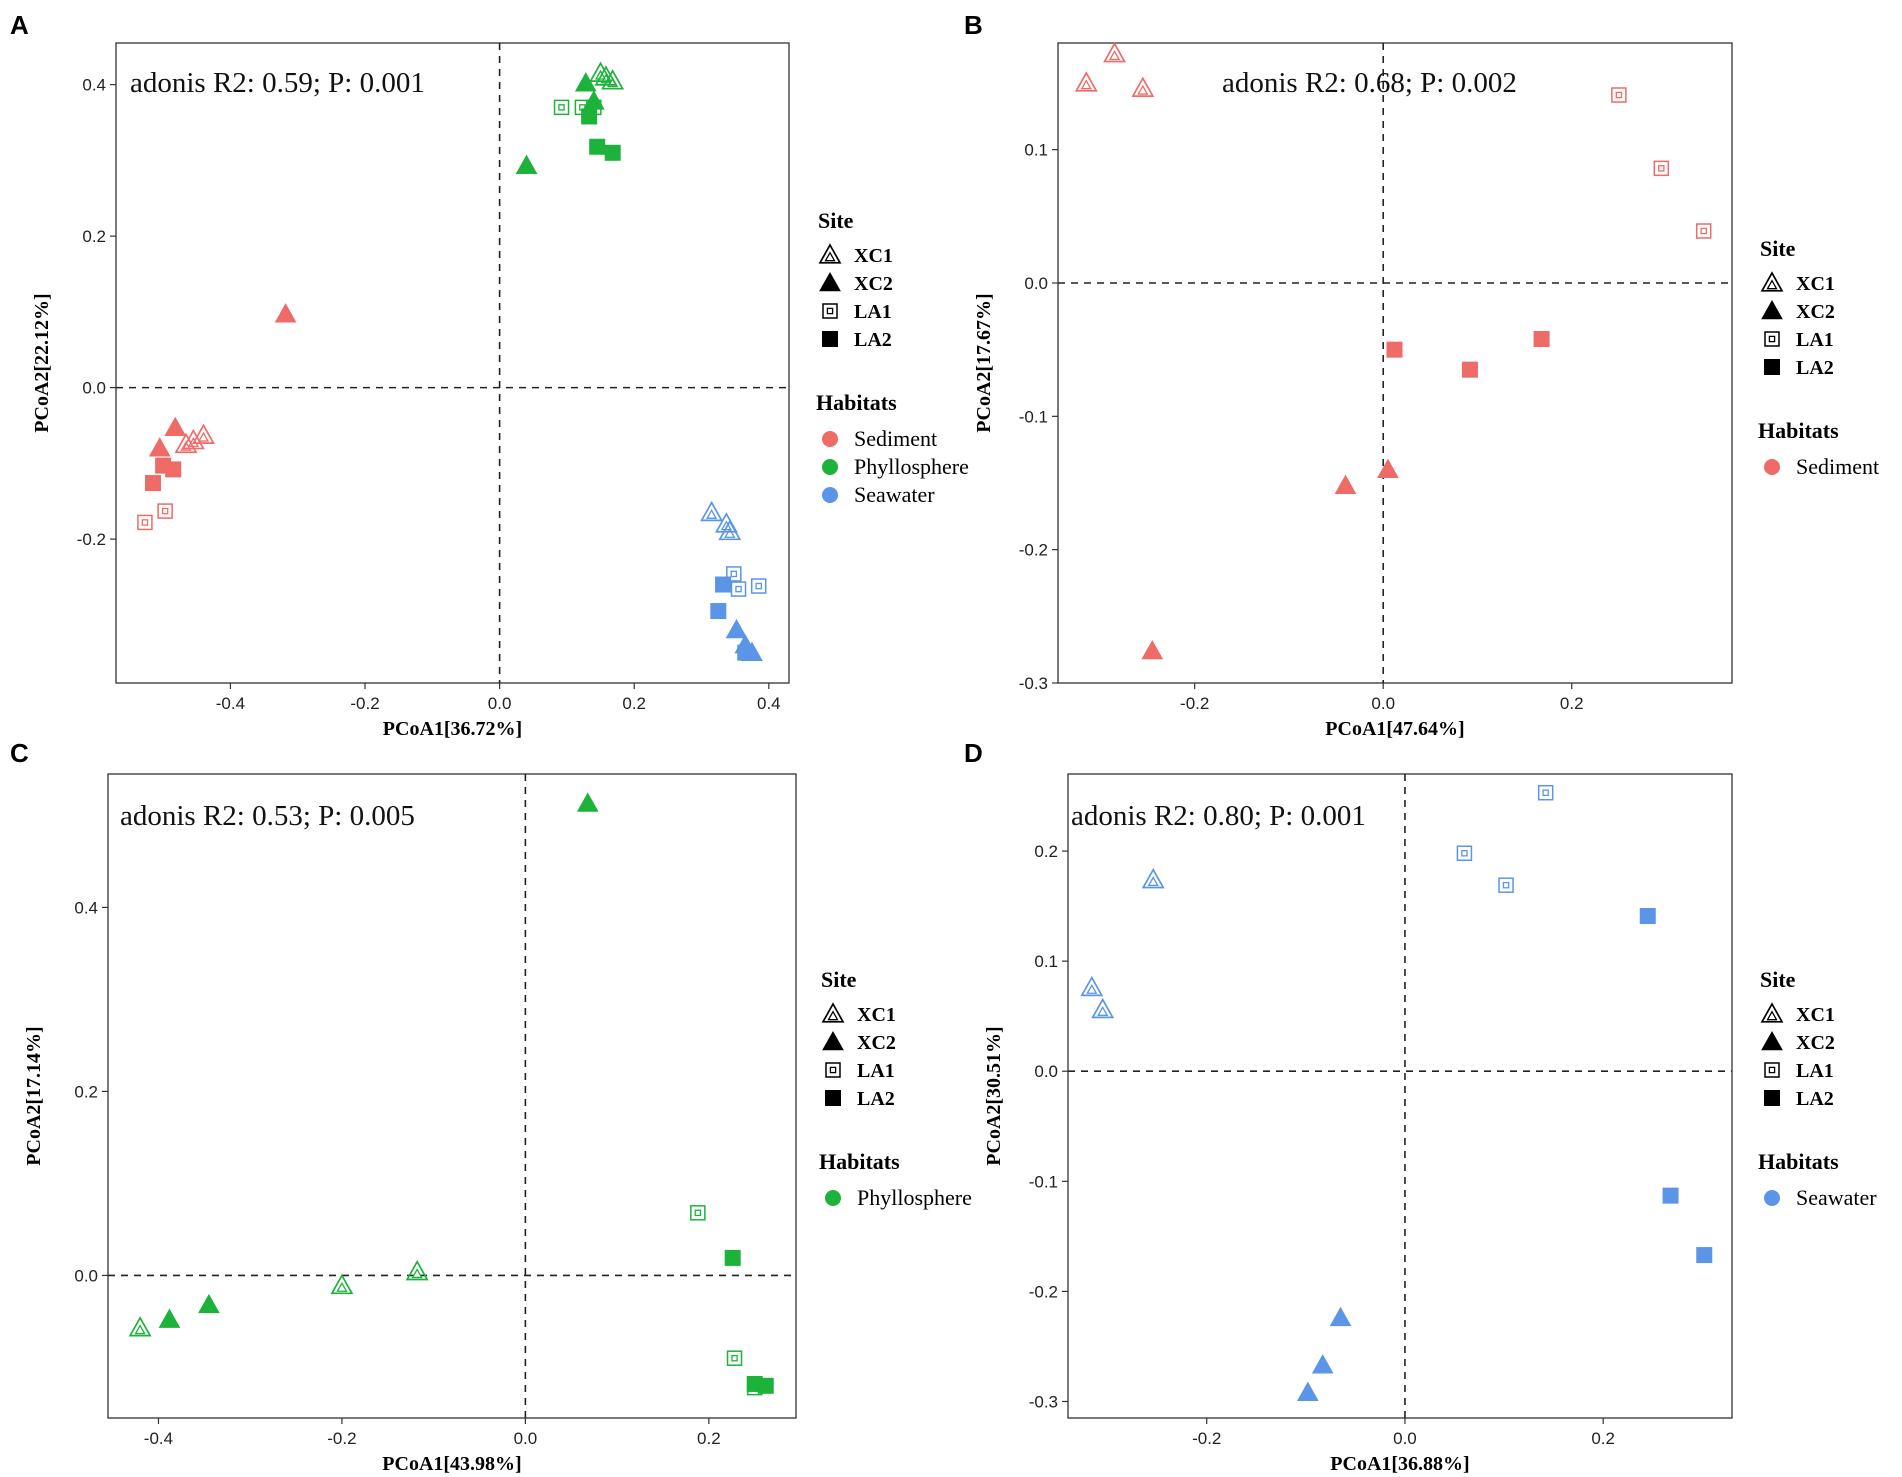  Describe the element at coordinates (994, 1095) in the screenshot. I see `y-axis-title: PCoA2[30.51%]` at that location.